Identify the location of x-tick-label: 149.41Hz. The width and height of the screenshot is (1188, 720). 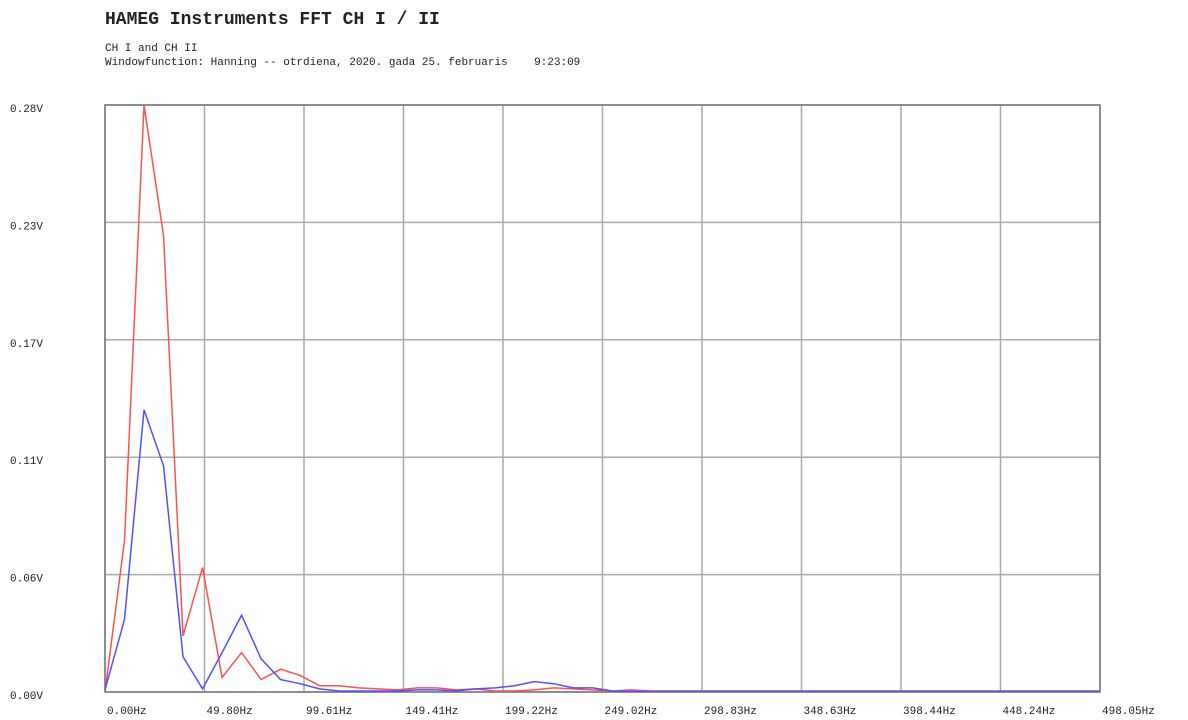
(431, 712).